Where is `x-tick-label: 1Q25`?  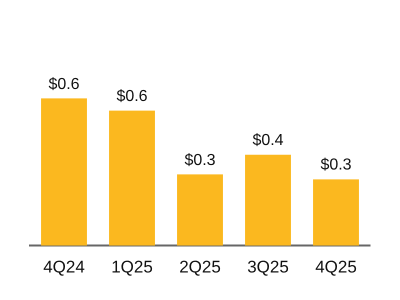
x-tick-label: 1Q25 is located at coordinates (132, 266).